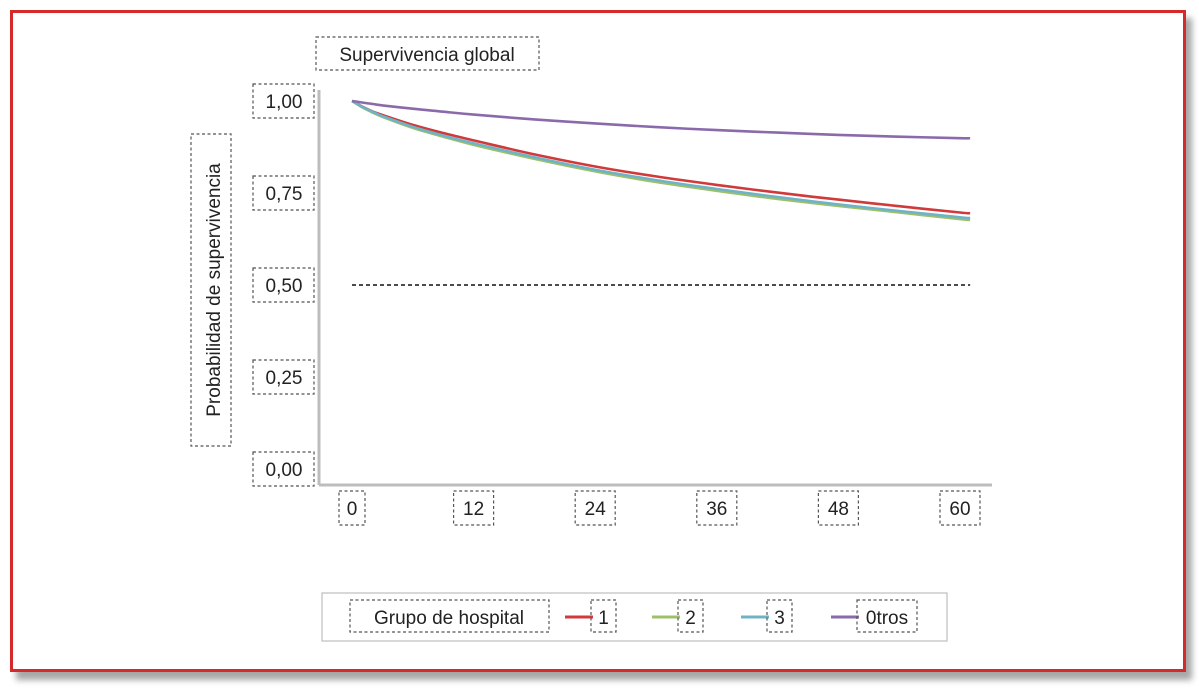 The width and height of the screenshot is (1199, 688). I want to click on series-lines, so click(661, 160).